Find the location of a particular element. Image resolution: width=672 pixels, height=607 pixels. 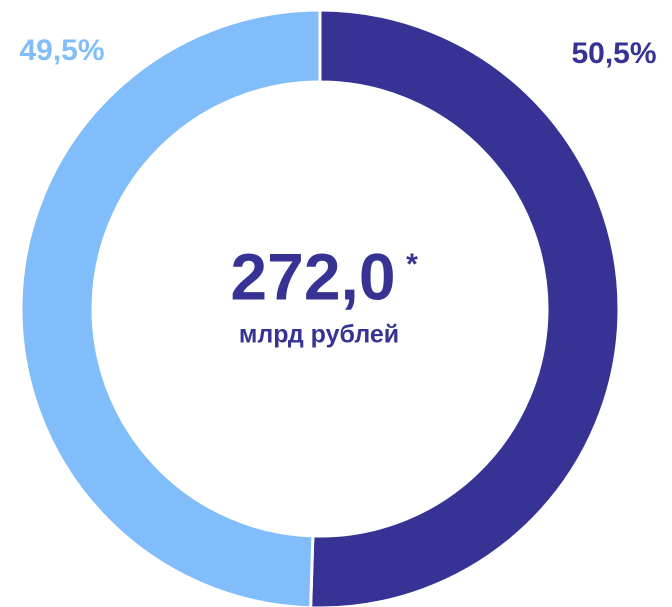

center-unit: млрд рублей is located at coordinates (319, 335).